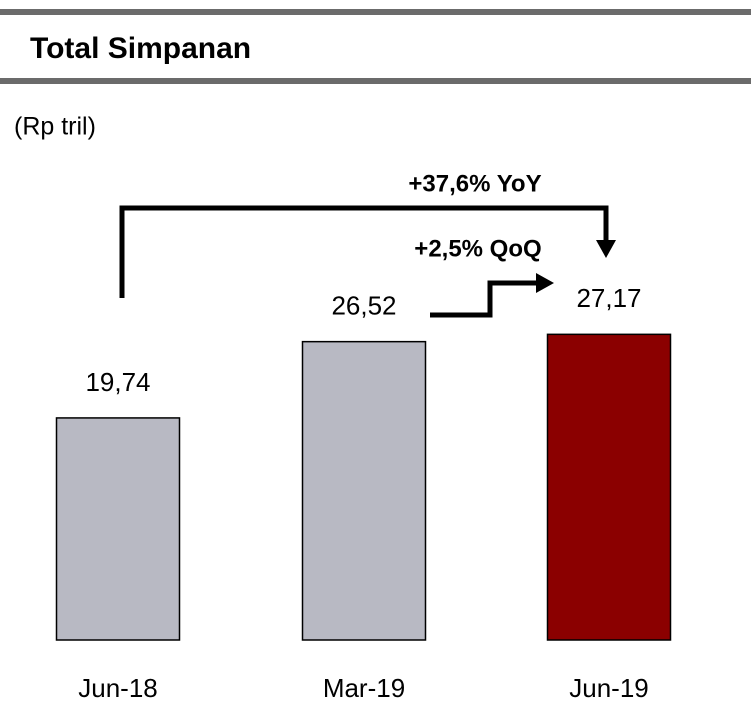 The height and width of the screenshot is (721, 751). I want to click on qoq-annotation: +2,5% QoQ, so click(477, 248).